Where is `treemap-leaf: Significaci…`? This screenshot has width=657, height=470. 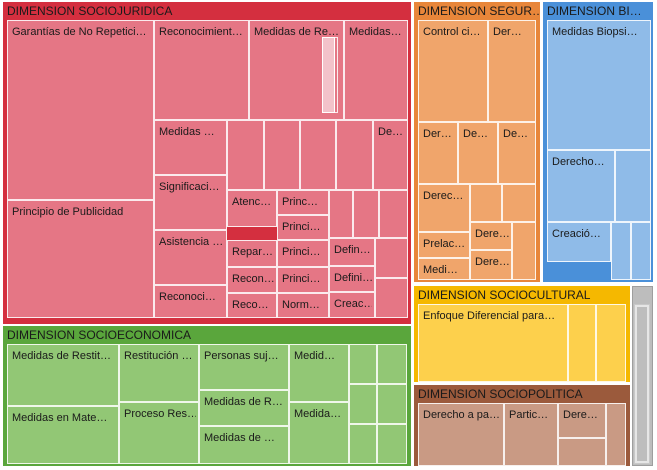
treemap-leaf: Significaci… is located at coordinates (190, 202).